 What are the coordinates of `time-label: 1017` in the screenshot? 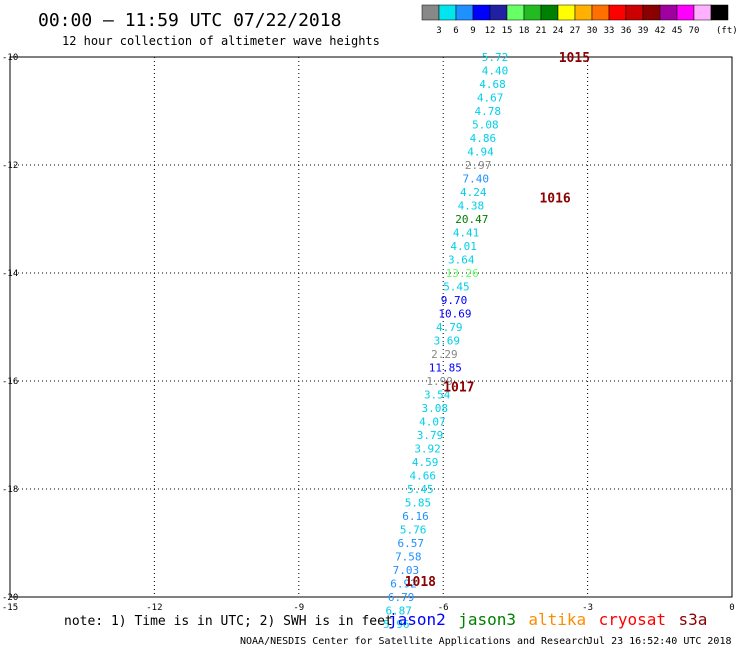 It's located at (458, 387).